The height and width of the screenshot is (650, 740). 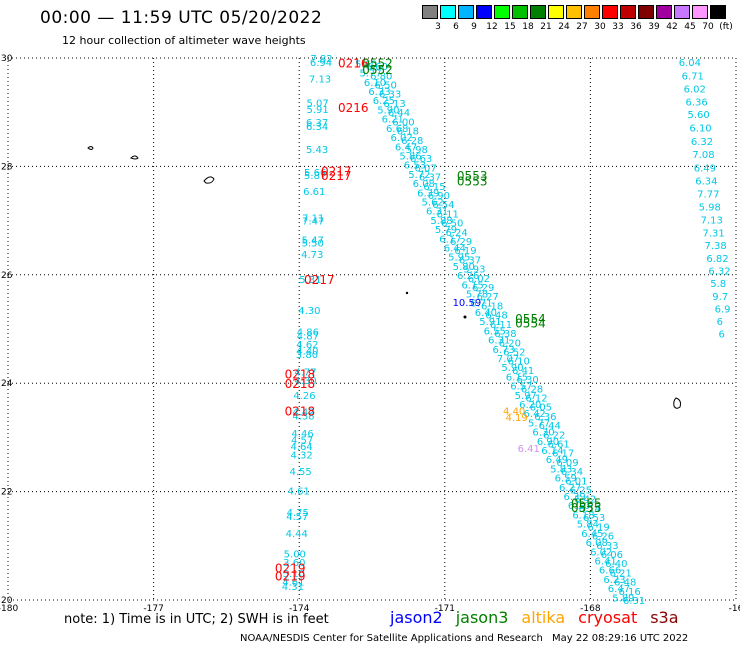 What do you see at coordinates (552, 451) in the screenshot?
I see `wave-height-label: 6.14` at bounding box center [552, 451].